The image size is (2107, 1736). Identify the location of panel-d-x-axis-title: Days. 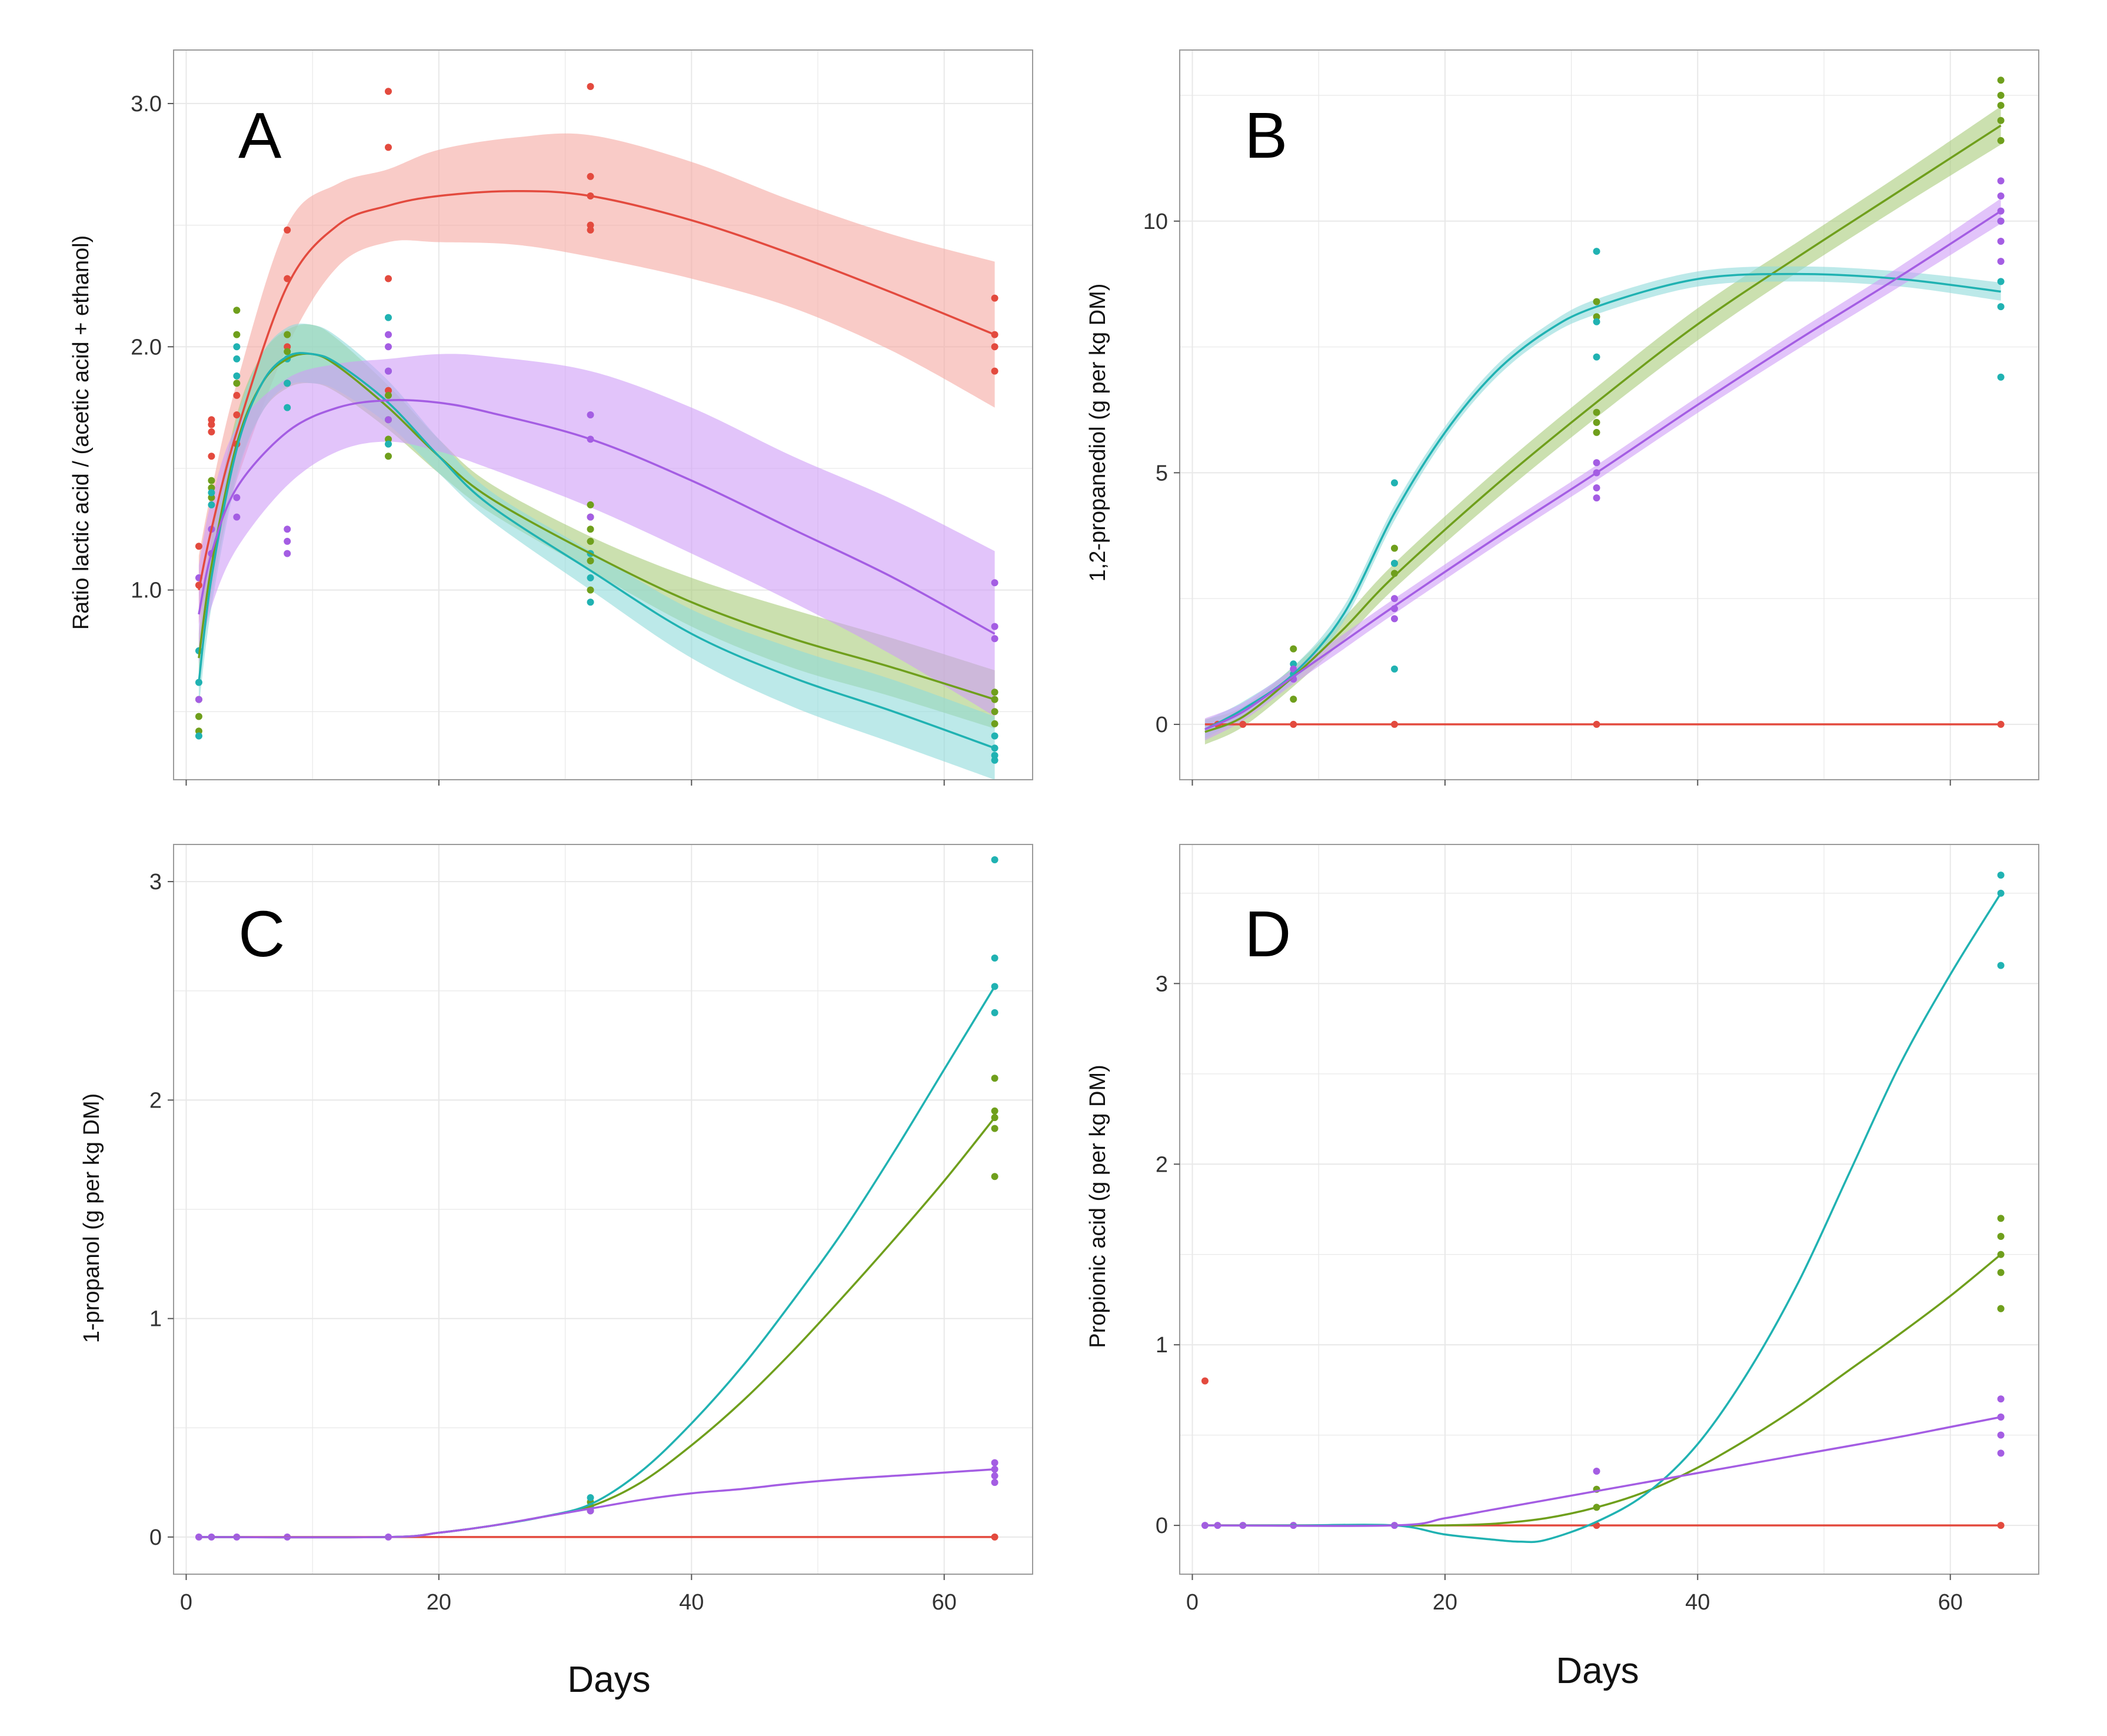
(1597, 1671).